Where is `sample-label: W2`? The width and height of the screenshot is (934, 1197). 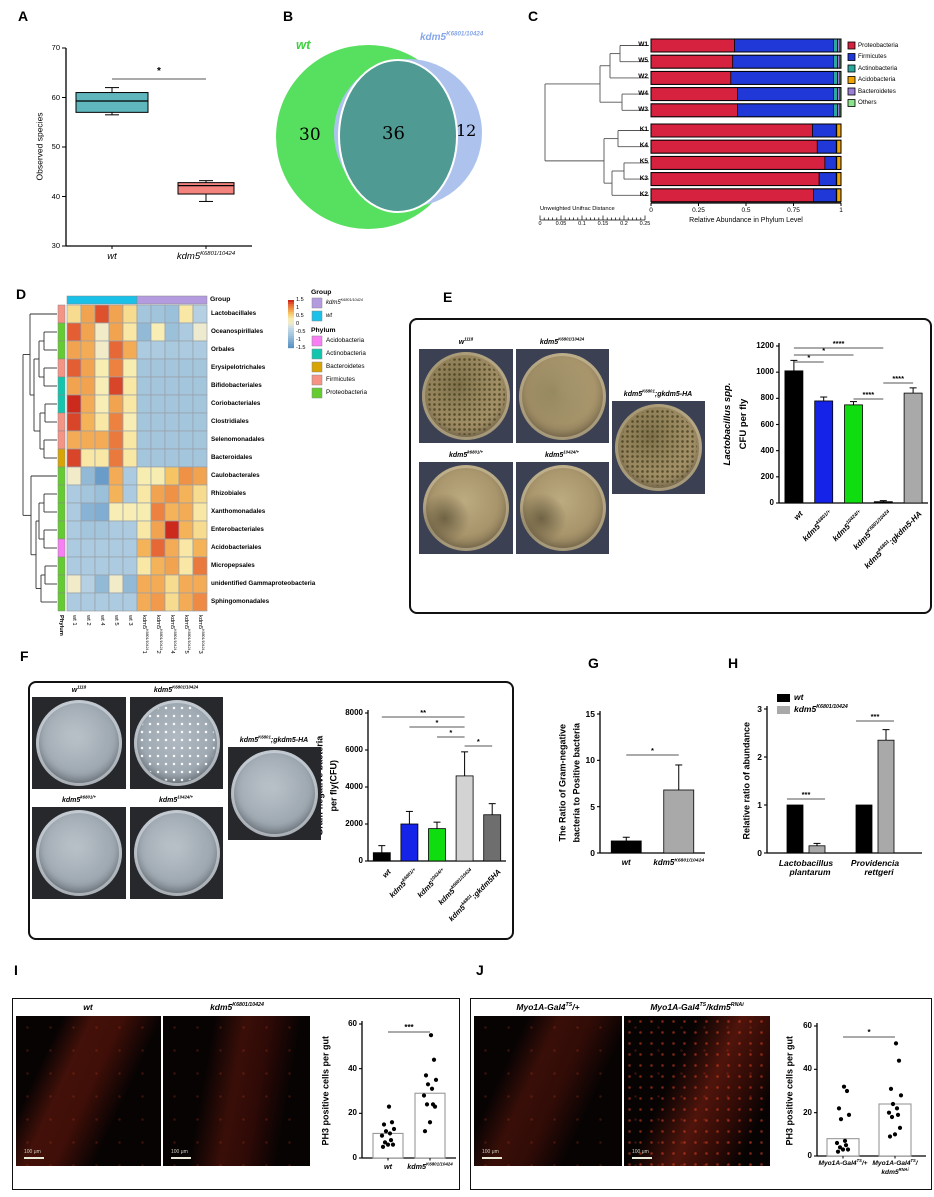
sample-label: W2 is located at coordinates (643, 77).